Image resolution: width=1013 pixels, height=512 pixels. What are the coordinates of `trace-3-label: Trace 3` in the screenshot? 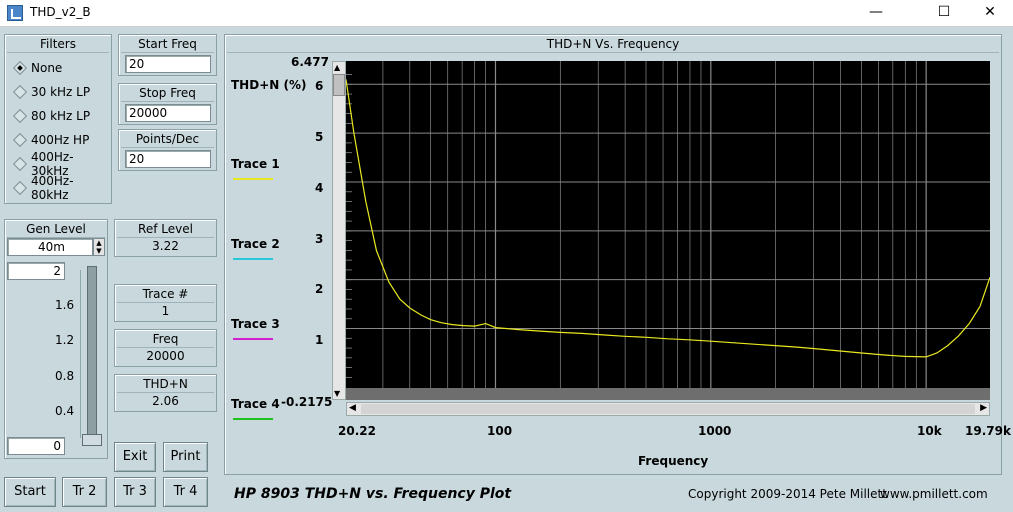 It's located at (255, 324).